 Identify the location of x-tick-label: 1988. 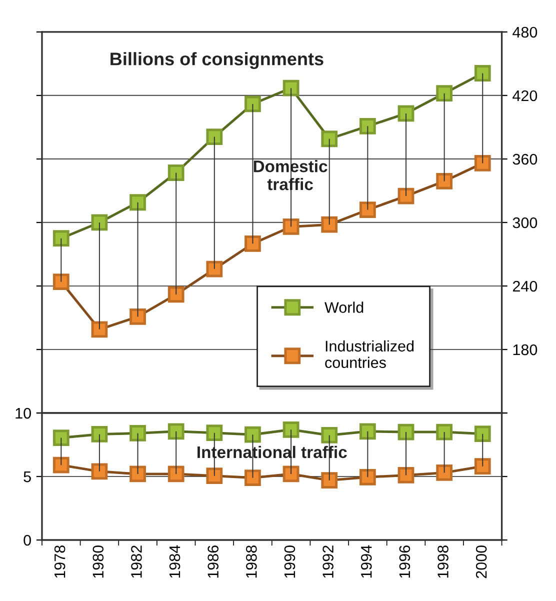
(251, 562).